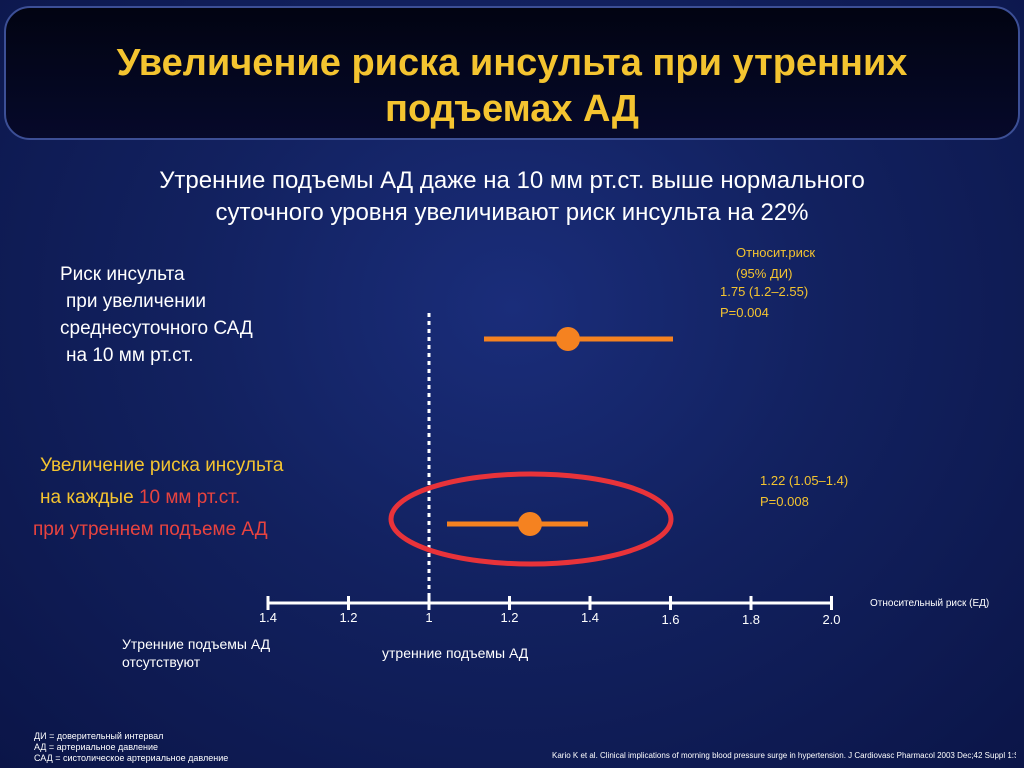  What do you see at coordinates (162, 465) in the screenshot?
I see `row2-label-line-1: Увеличение риска инсульта` at bounding box center [162, 465].